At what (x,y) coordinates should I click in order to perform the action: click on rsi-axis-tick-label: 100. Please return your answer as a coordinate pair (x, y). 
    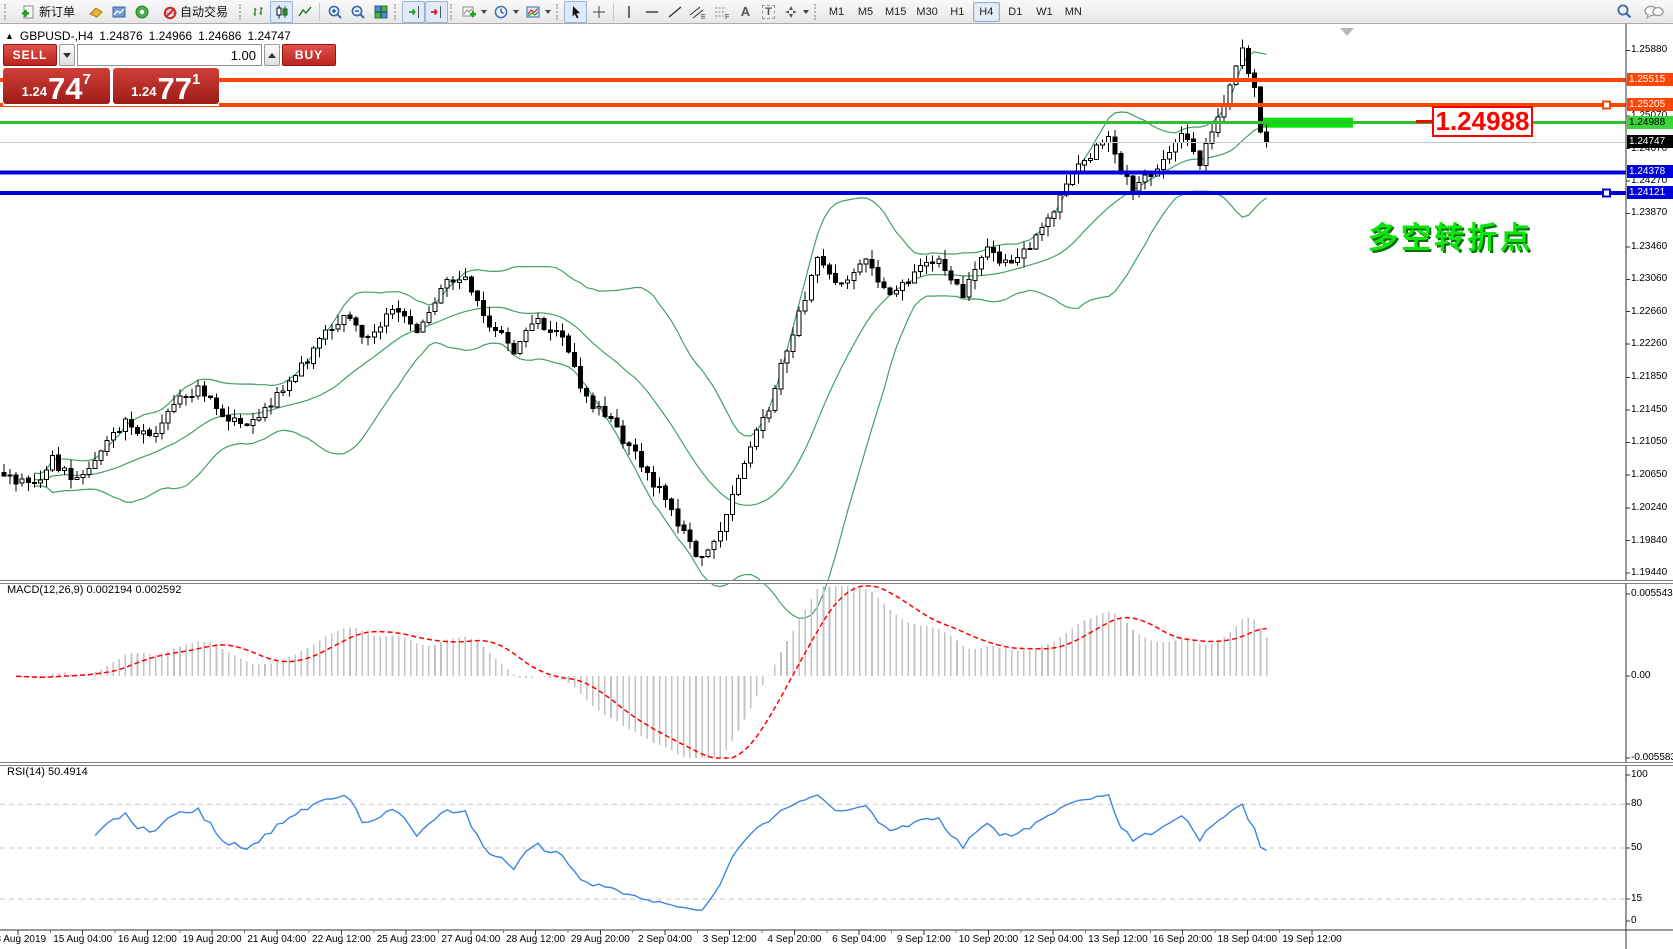
    Looking at the image, I should click on (1639, 774).